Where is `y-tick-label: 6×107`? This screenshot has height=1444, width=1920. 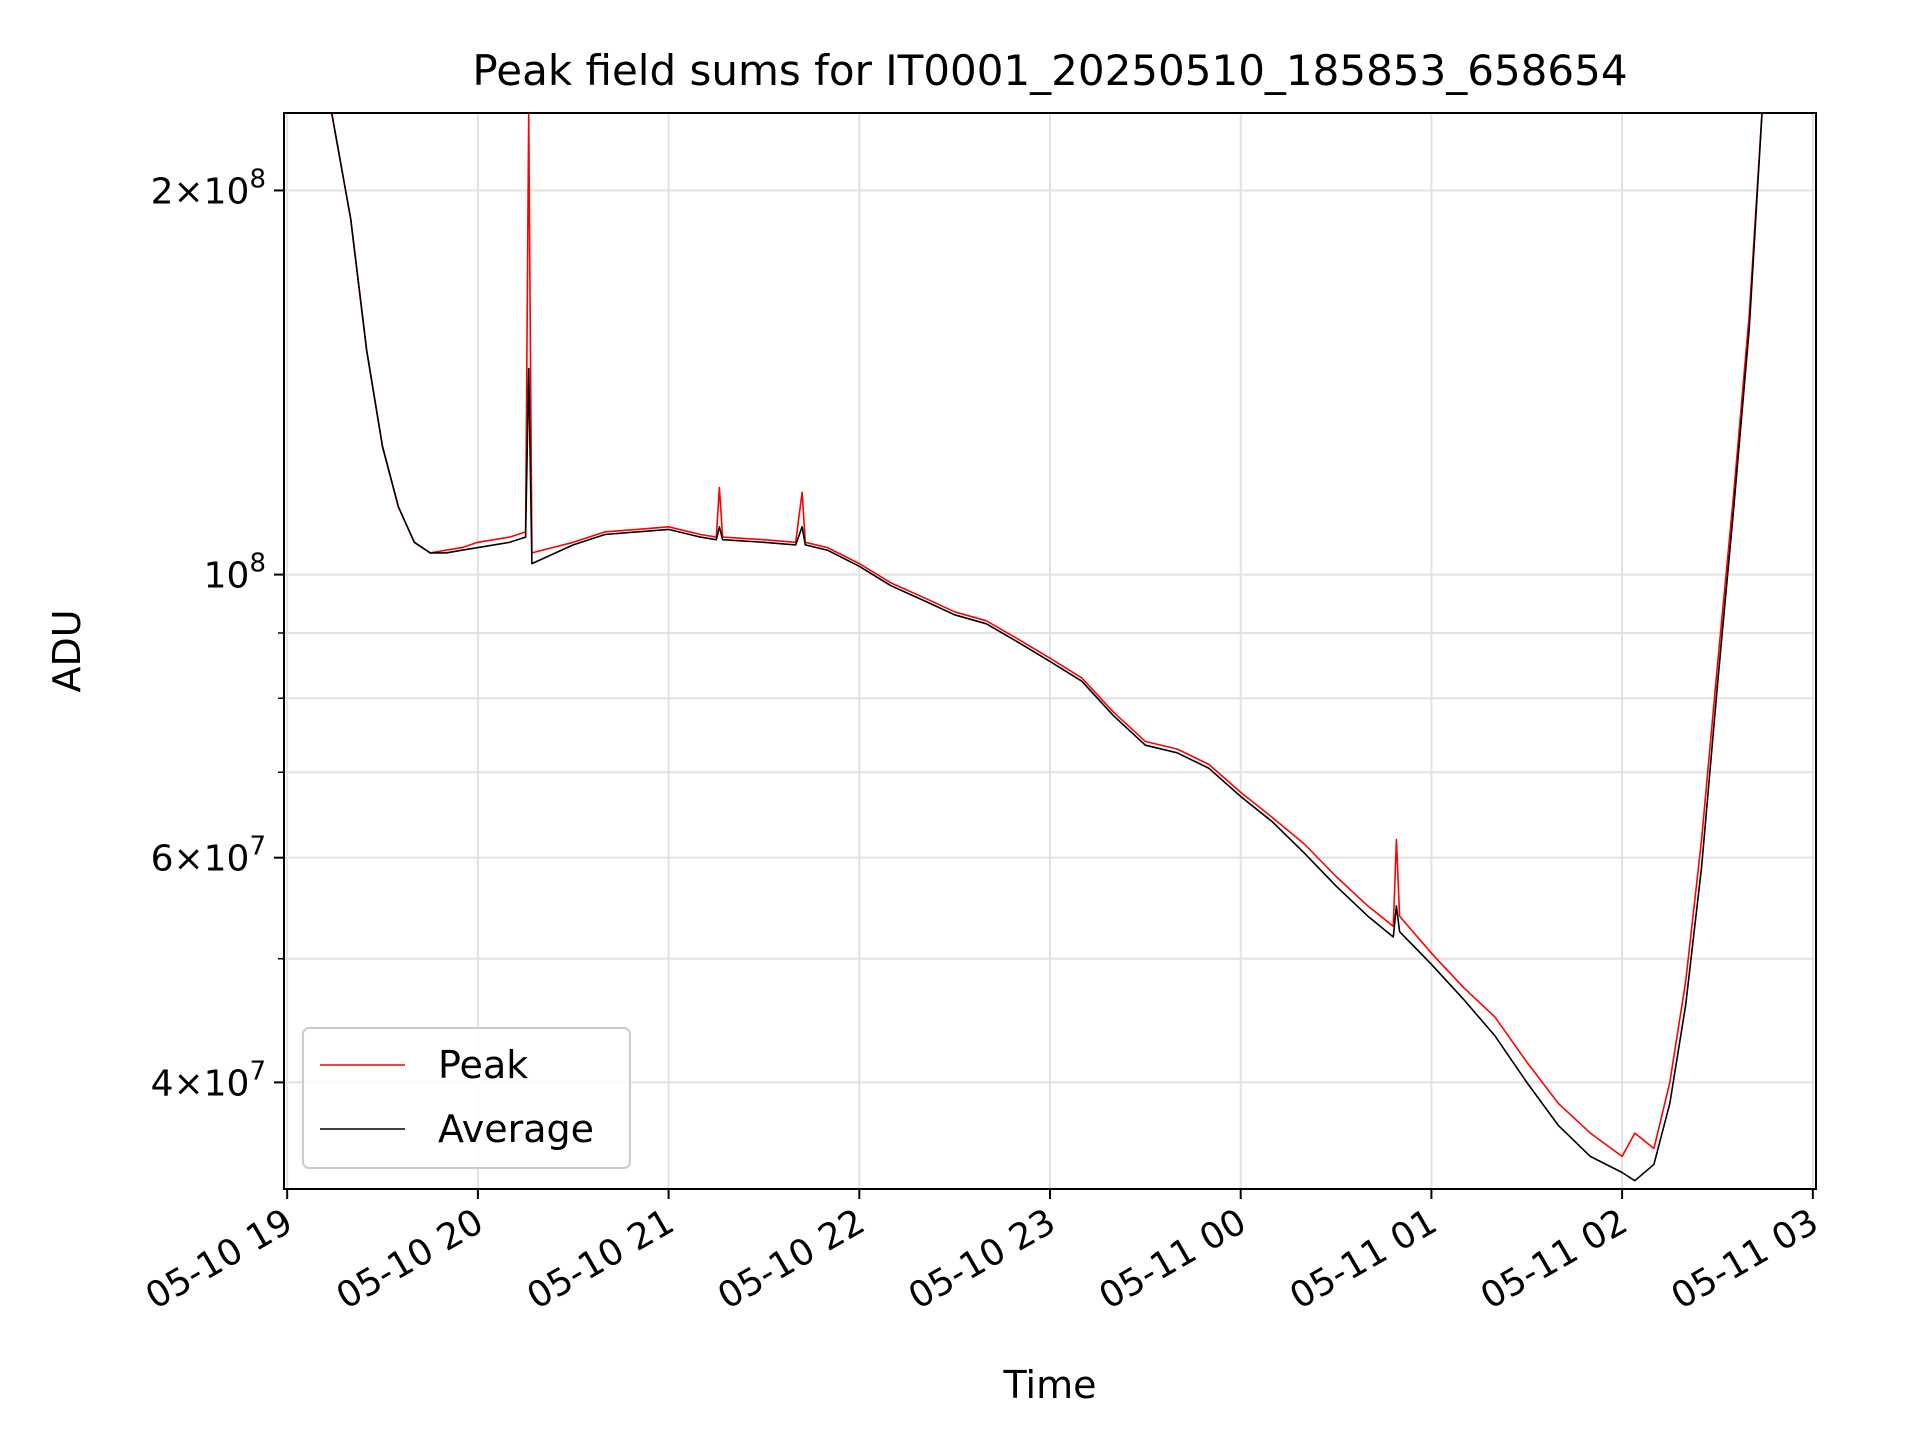 y-tick-label: 6×107 is located at coordinates (208, 856).